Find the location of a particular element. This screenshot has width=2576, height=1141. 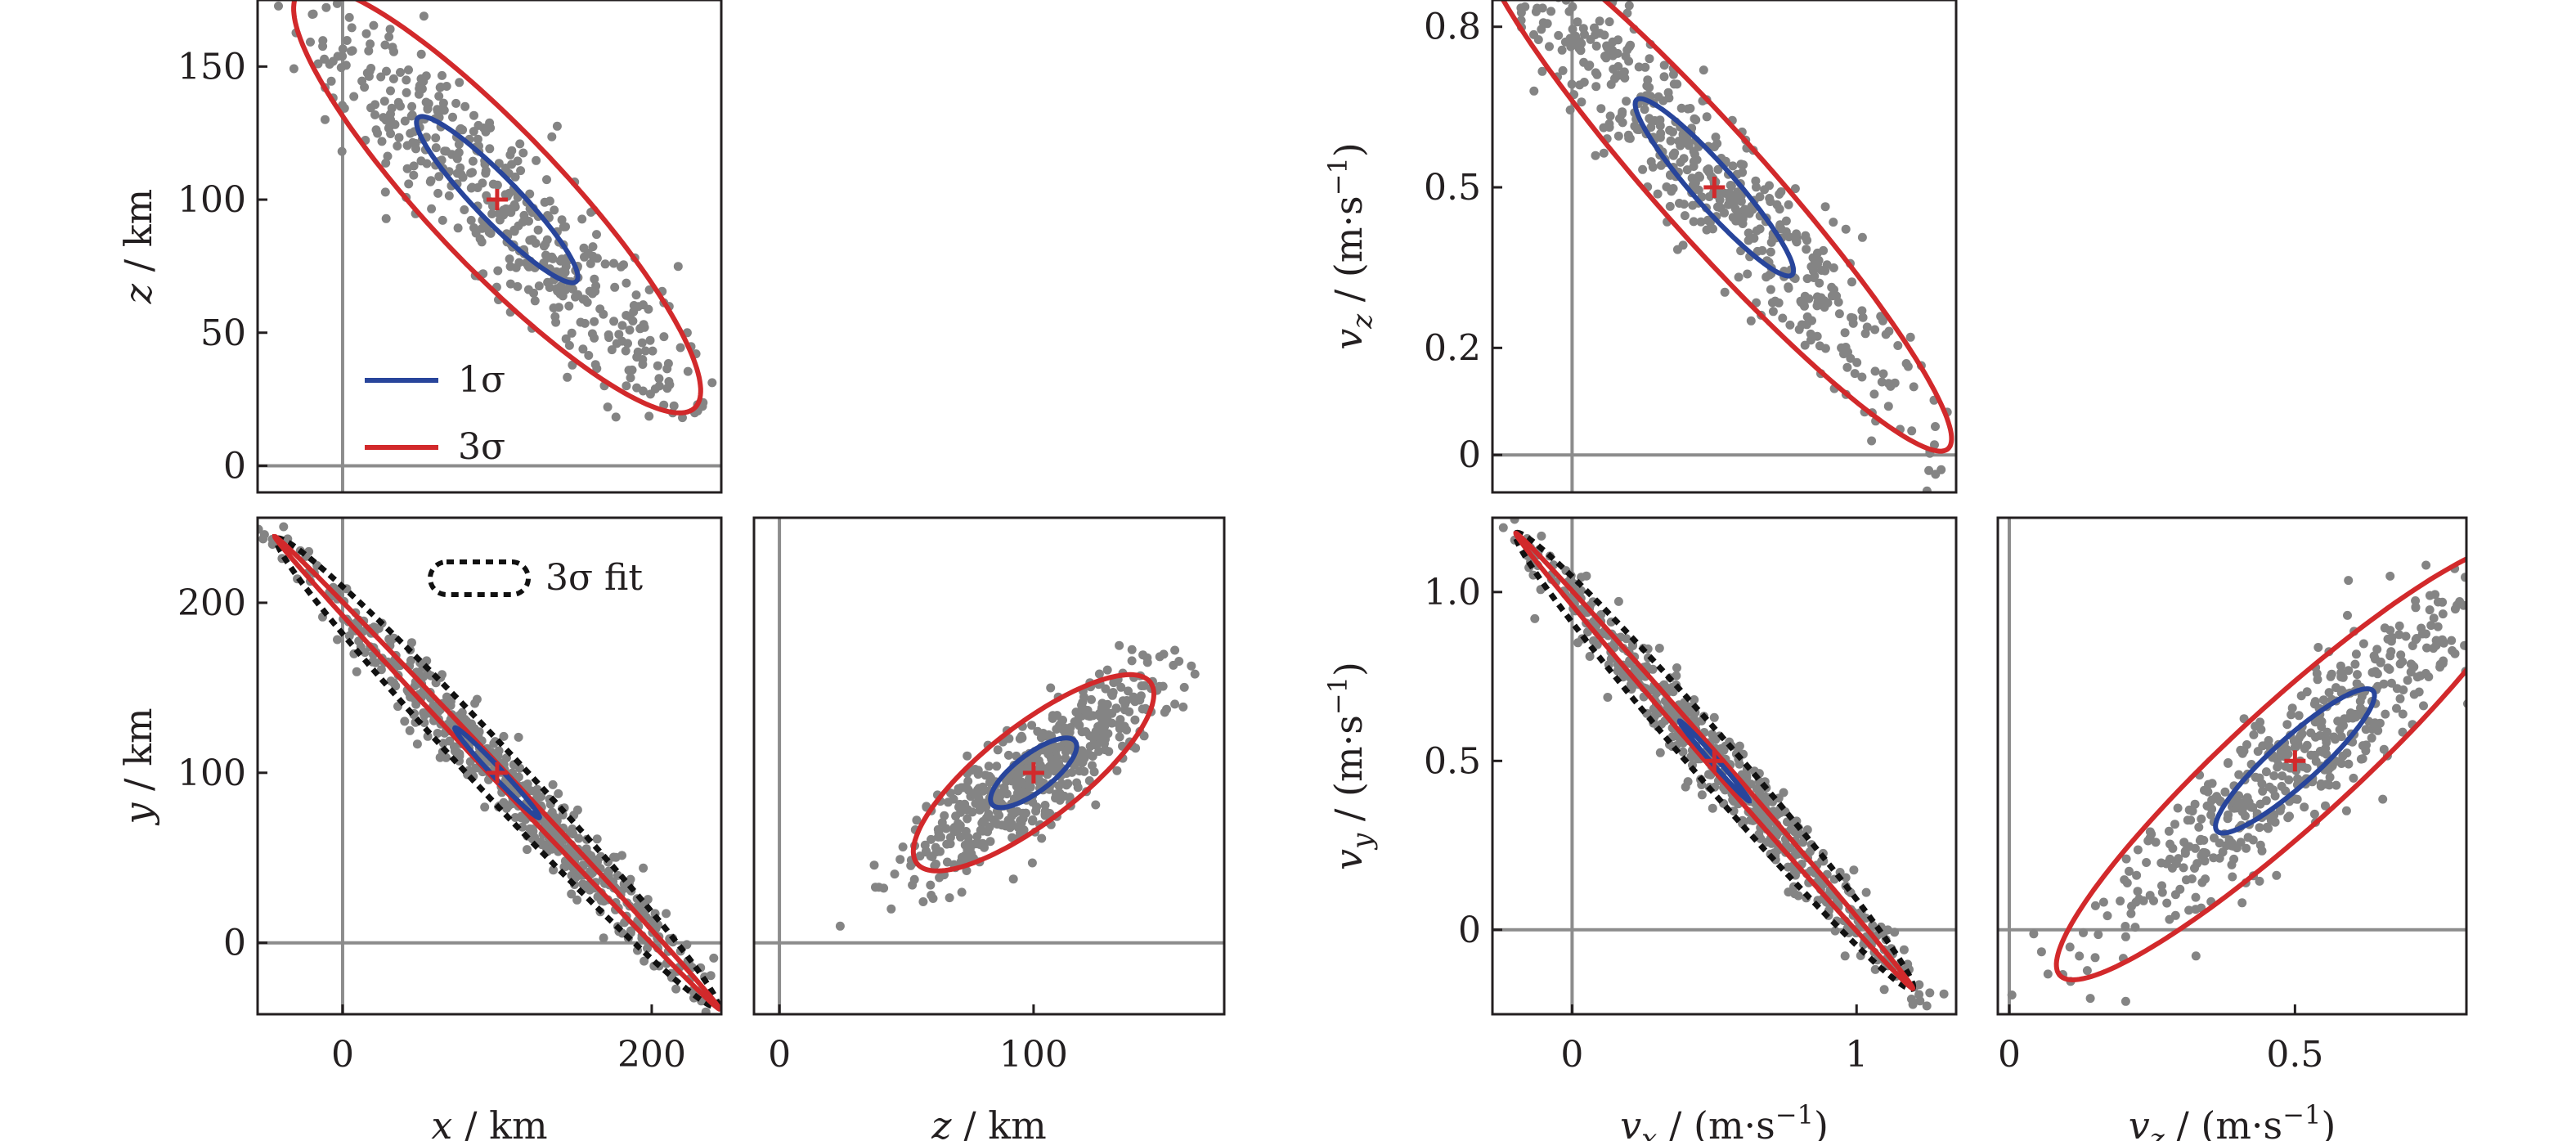

axis-label-superscript: −1 is located at coordinates (1337, 176).